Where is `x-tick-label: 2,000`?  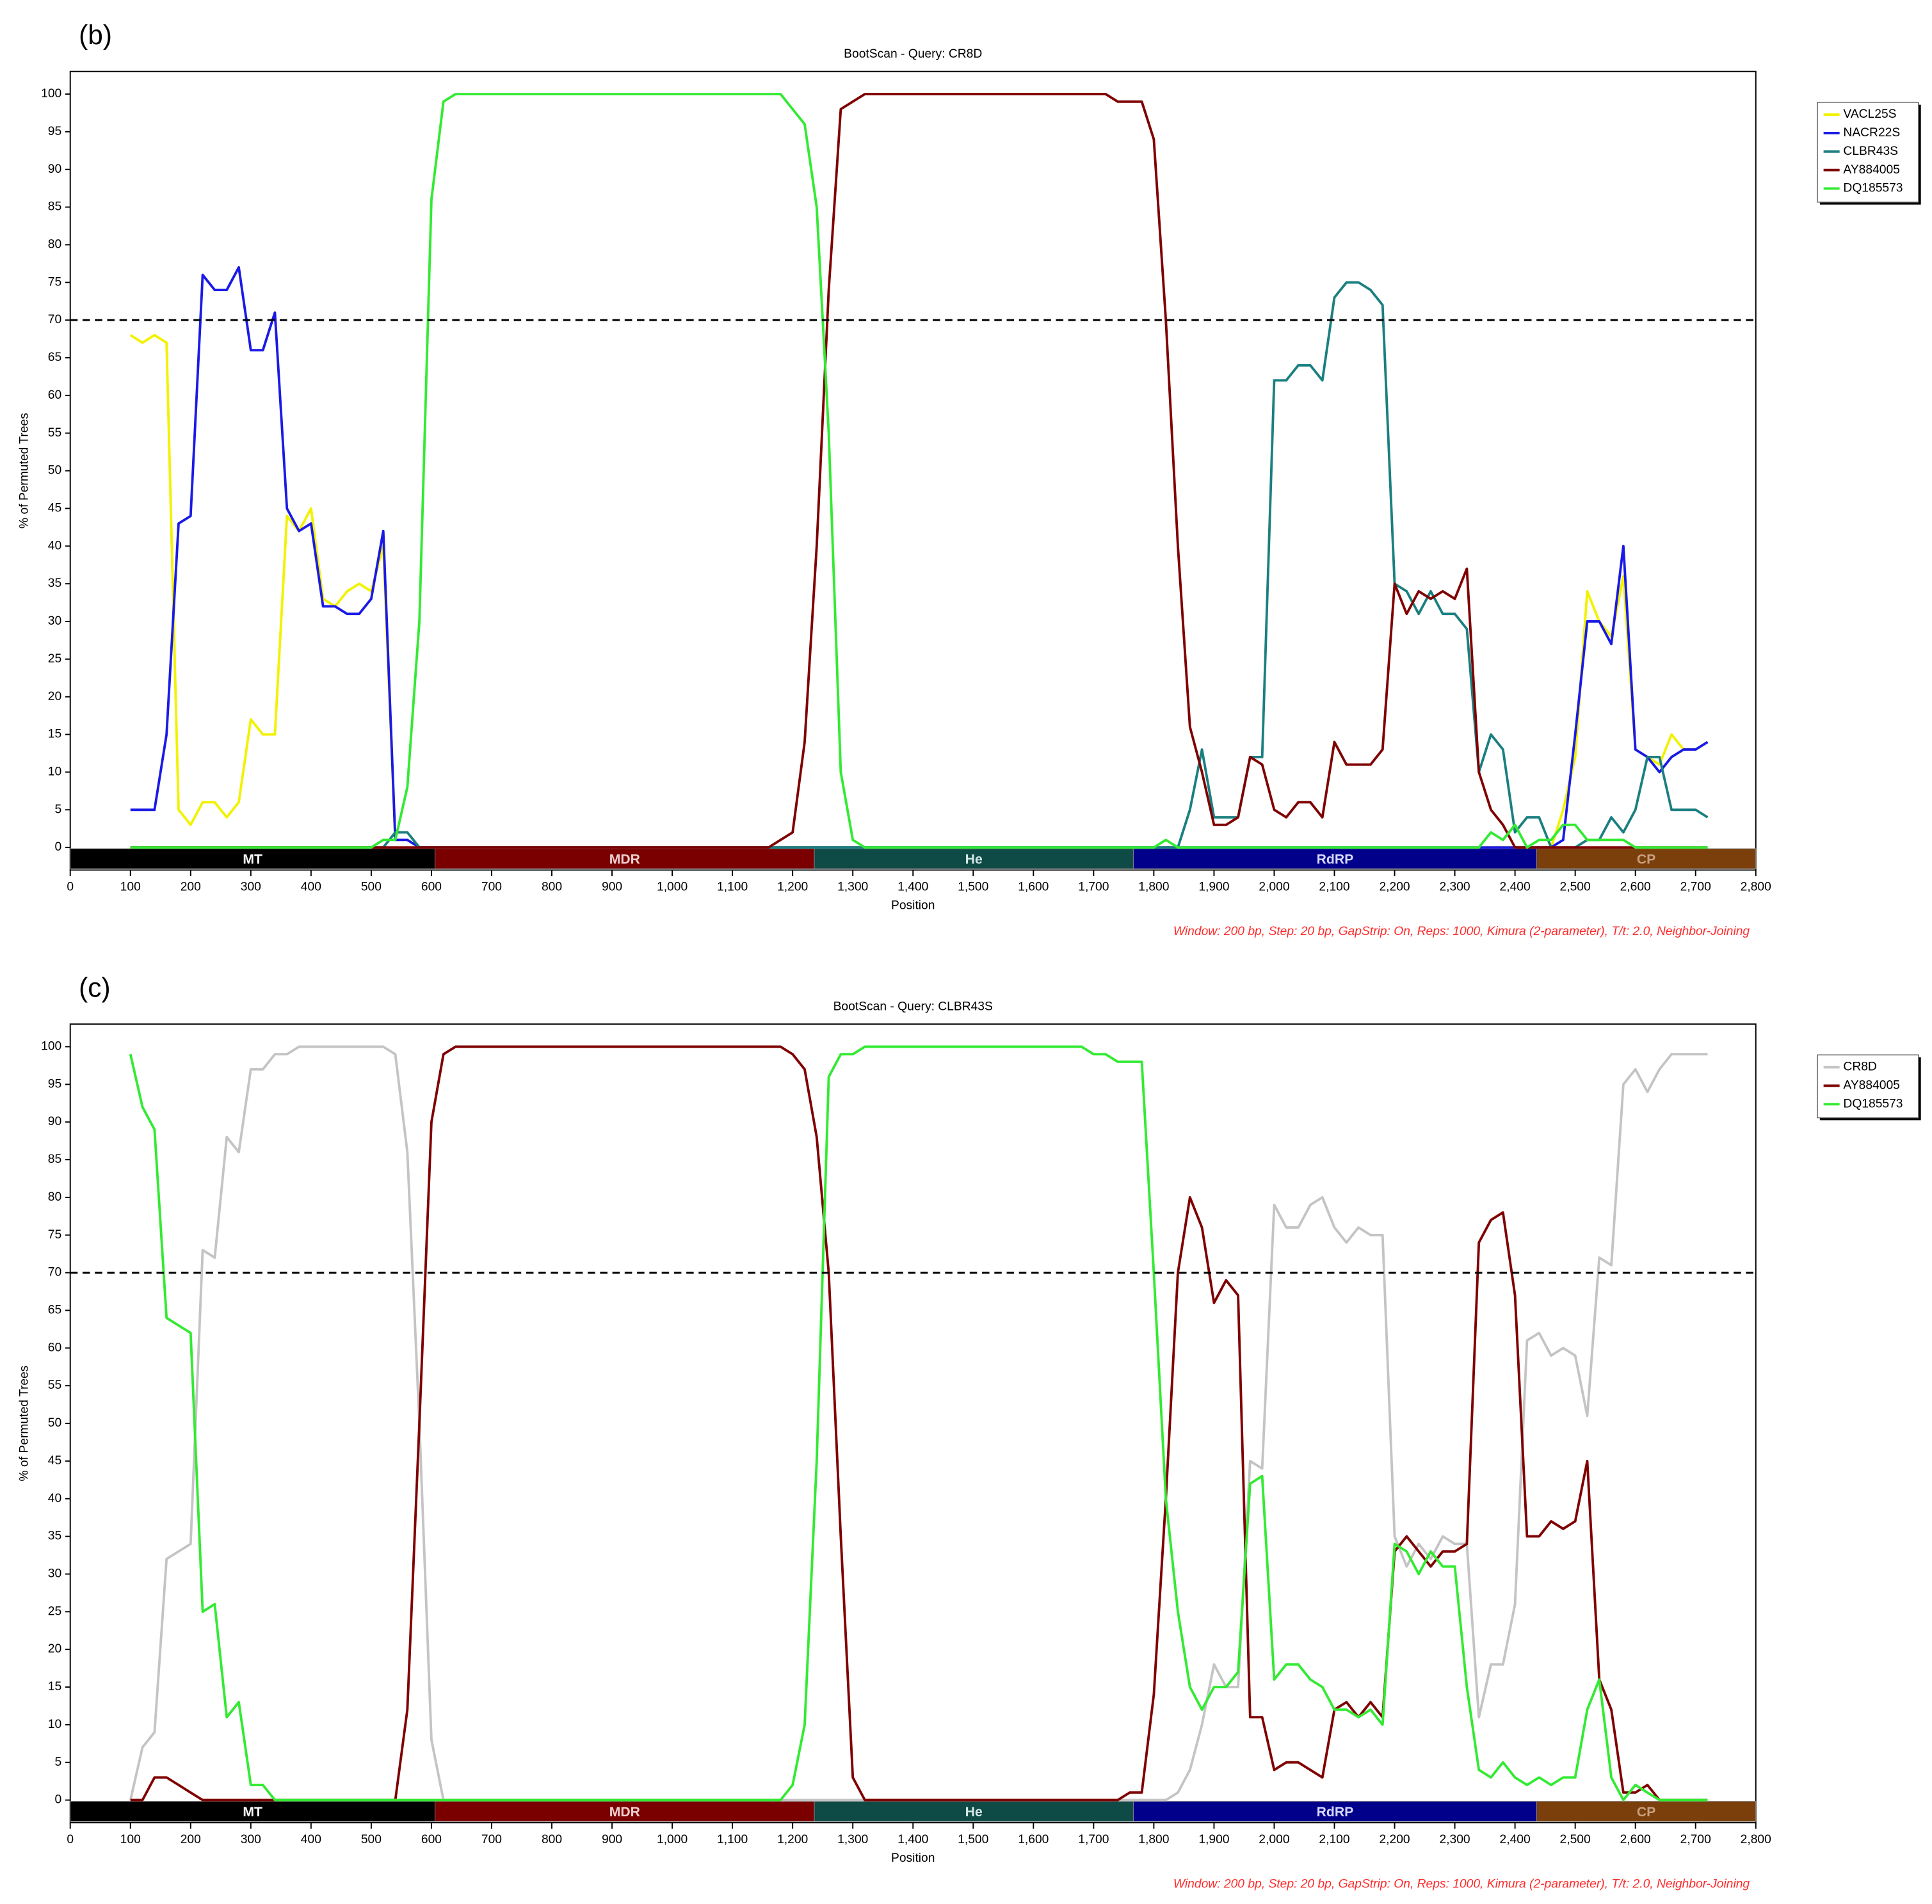 x-tick-label: 2,000 is located at coordinates (1274, 886).